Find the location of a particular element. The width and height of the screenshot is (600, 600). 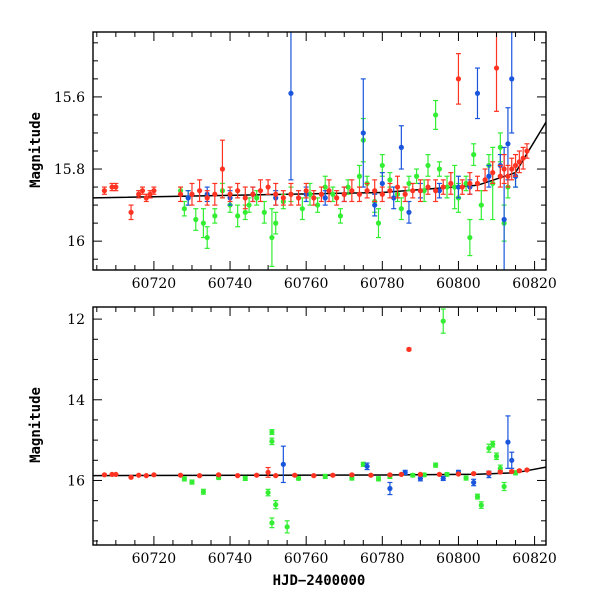

top-x-tick-label: 60820 is located at coordinates (534, 284).